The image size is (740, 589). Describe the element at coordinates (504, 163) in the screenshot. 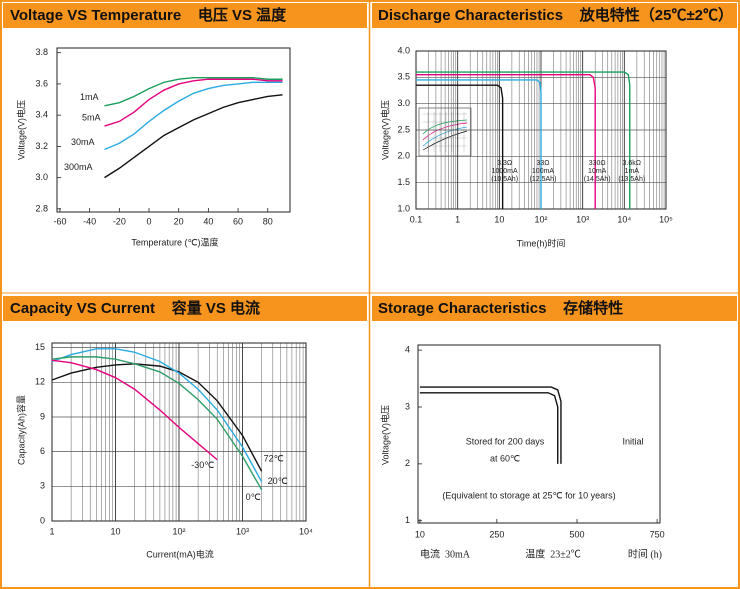

I see `series-label: 3.3Ω` at that location.